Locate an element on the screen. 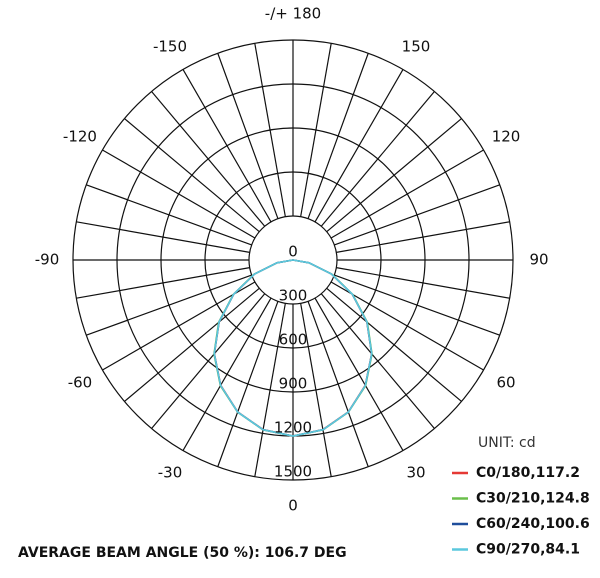 This screenshot has width=600, height=578. r-tick-label: 900 is located at coordinates (293, 384).